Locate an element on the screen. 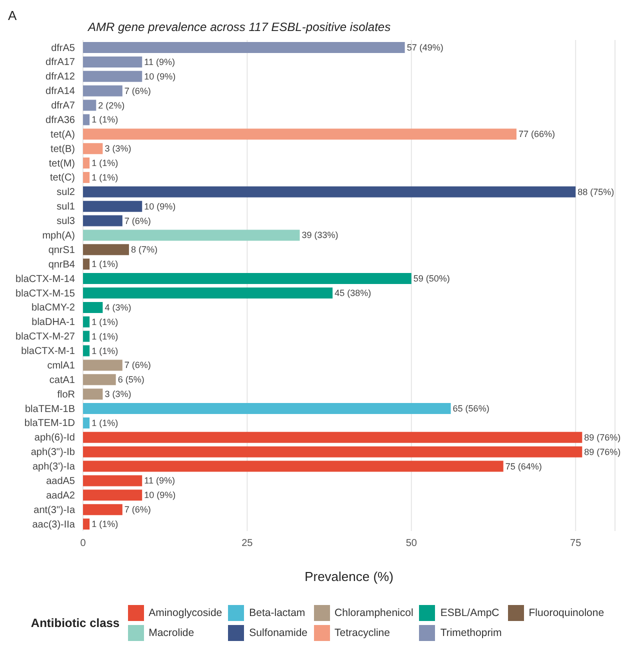  data-label: 75 (64%) is located at coordinates (523, 466).